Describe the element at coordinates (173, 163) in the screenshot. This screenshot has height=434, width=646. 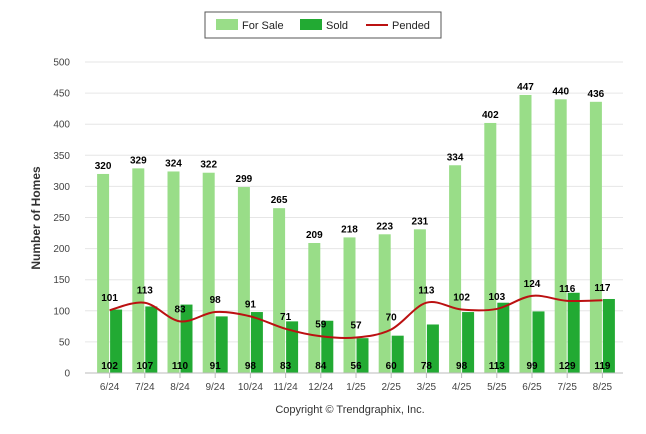
I see `data-label-for-sale: 324` at that location.